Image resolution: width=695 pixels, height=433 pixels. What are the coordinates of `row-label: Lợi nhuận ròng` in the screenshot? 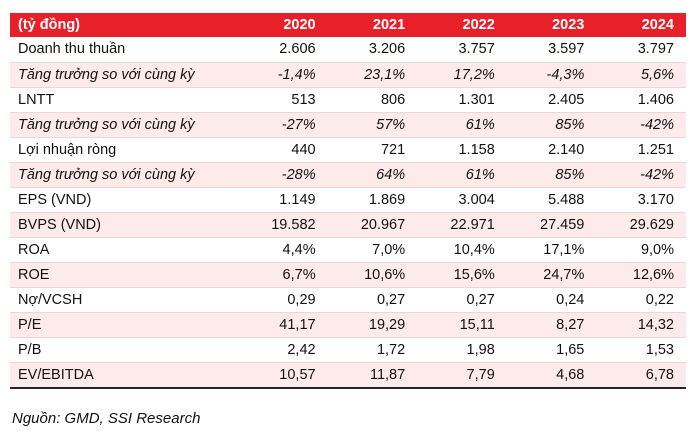 It's located at (124, 150).